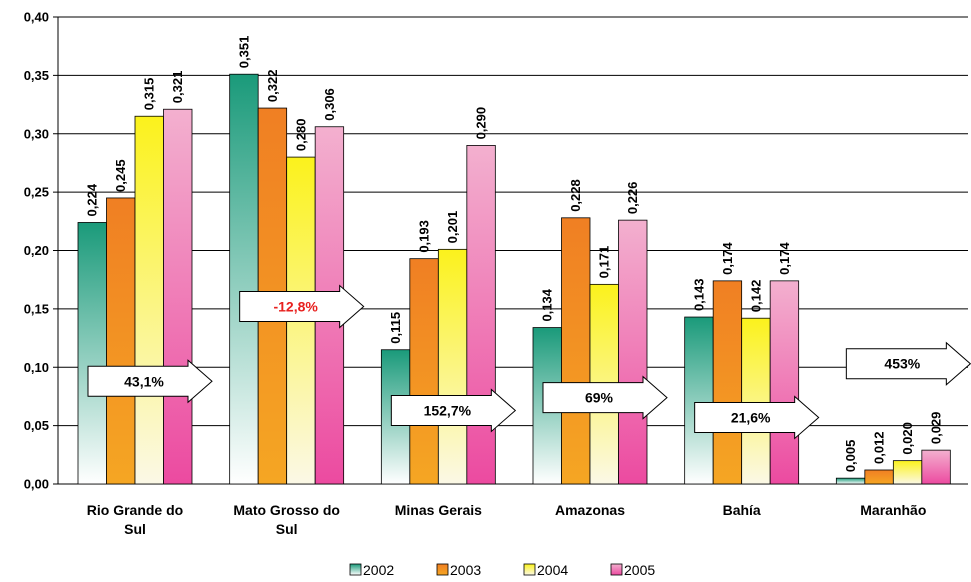 The width and height of the screenshot is (971, 582). Describe the element at coordinates (424, 236) in the screenshot. I see `data-label: 0,193` at that location.